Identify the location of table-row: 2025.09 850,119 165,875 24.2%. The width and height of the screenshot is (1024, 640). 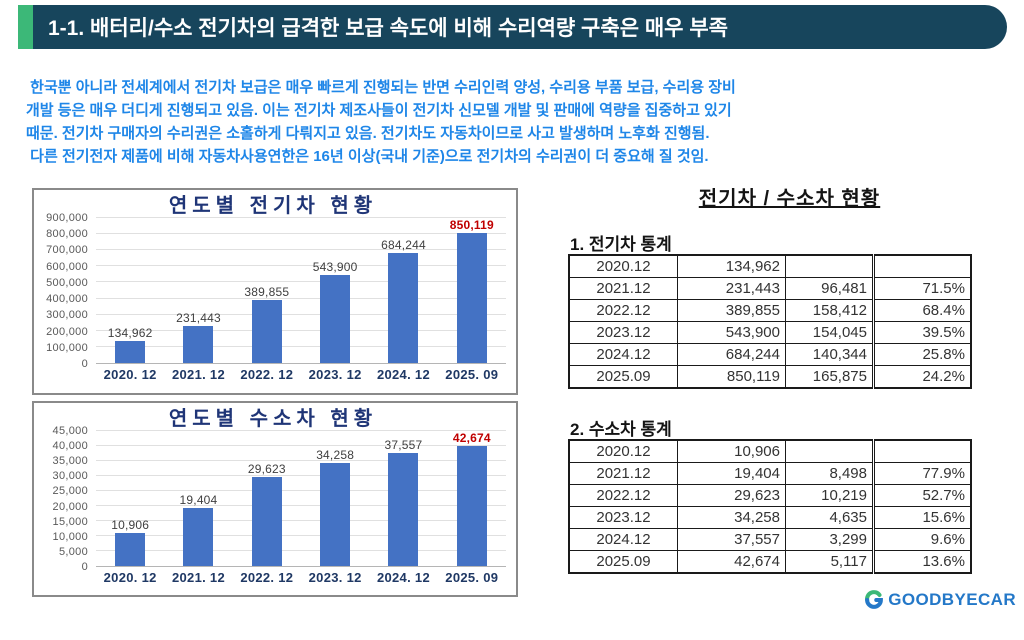
(770, 377).